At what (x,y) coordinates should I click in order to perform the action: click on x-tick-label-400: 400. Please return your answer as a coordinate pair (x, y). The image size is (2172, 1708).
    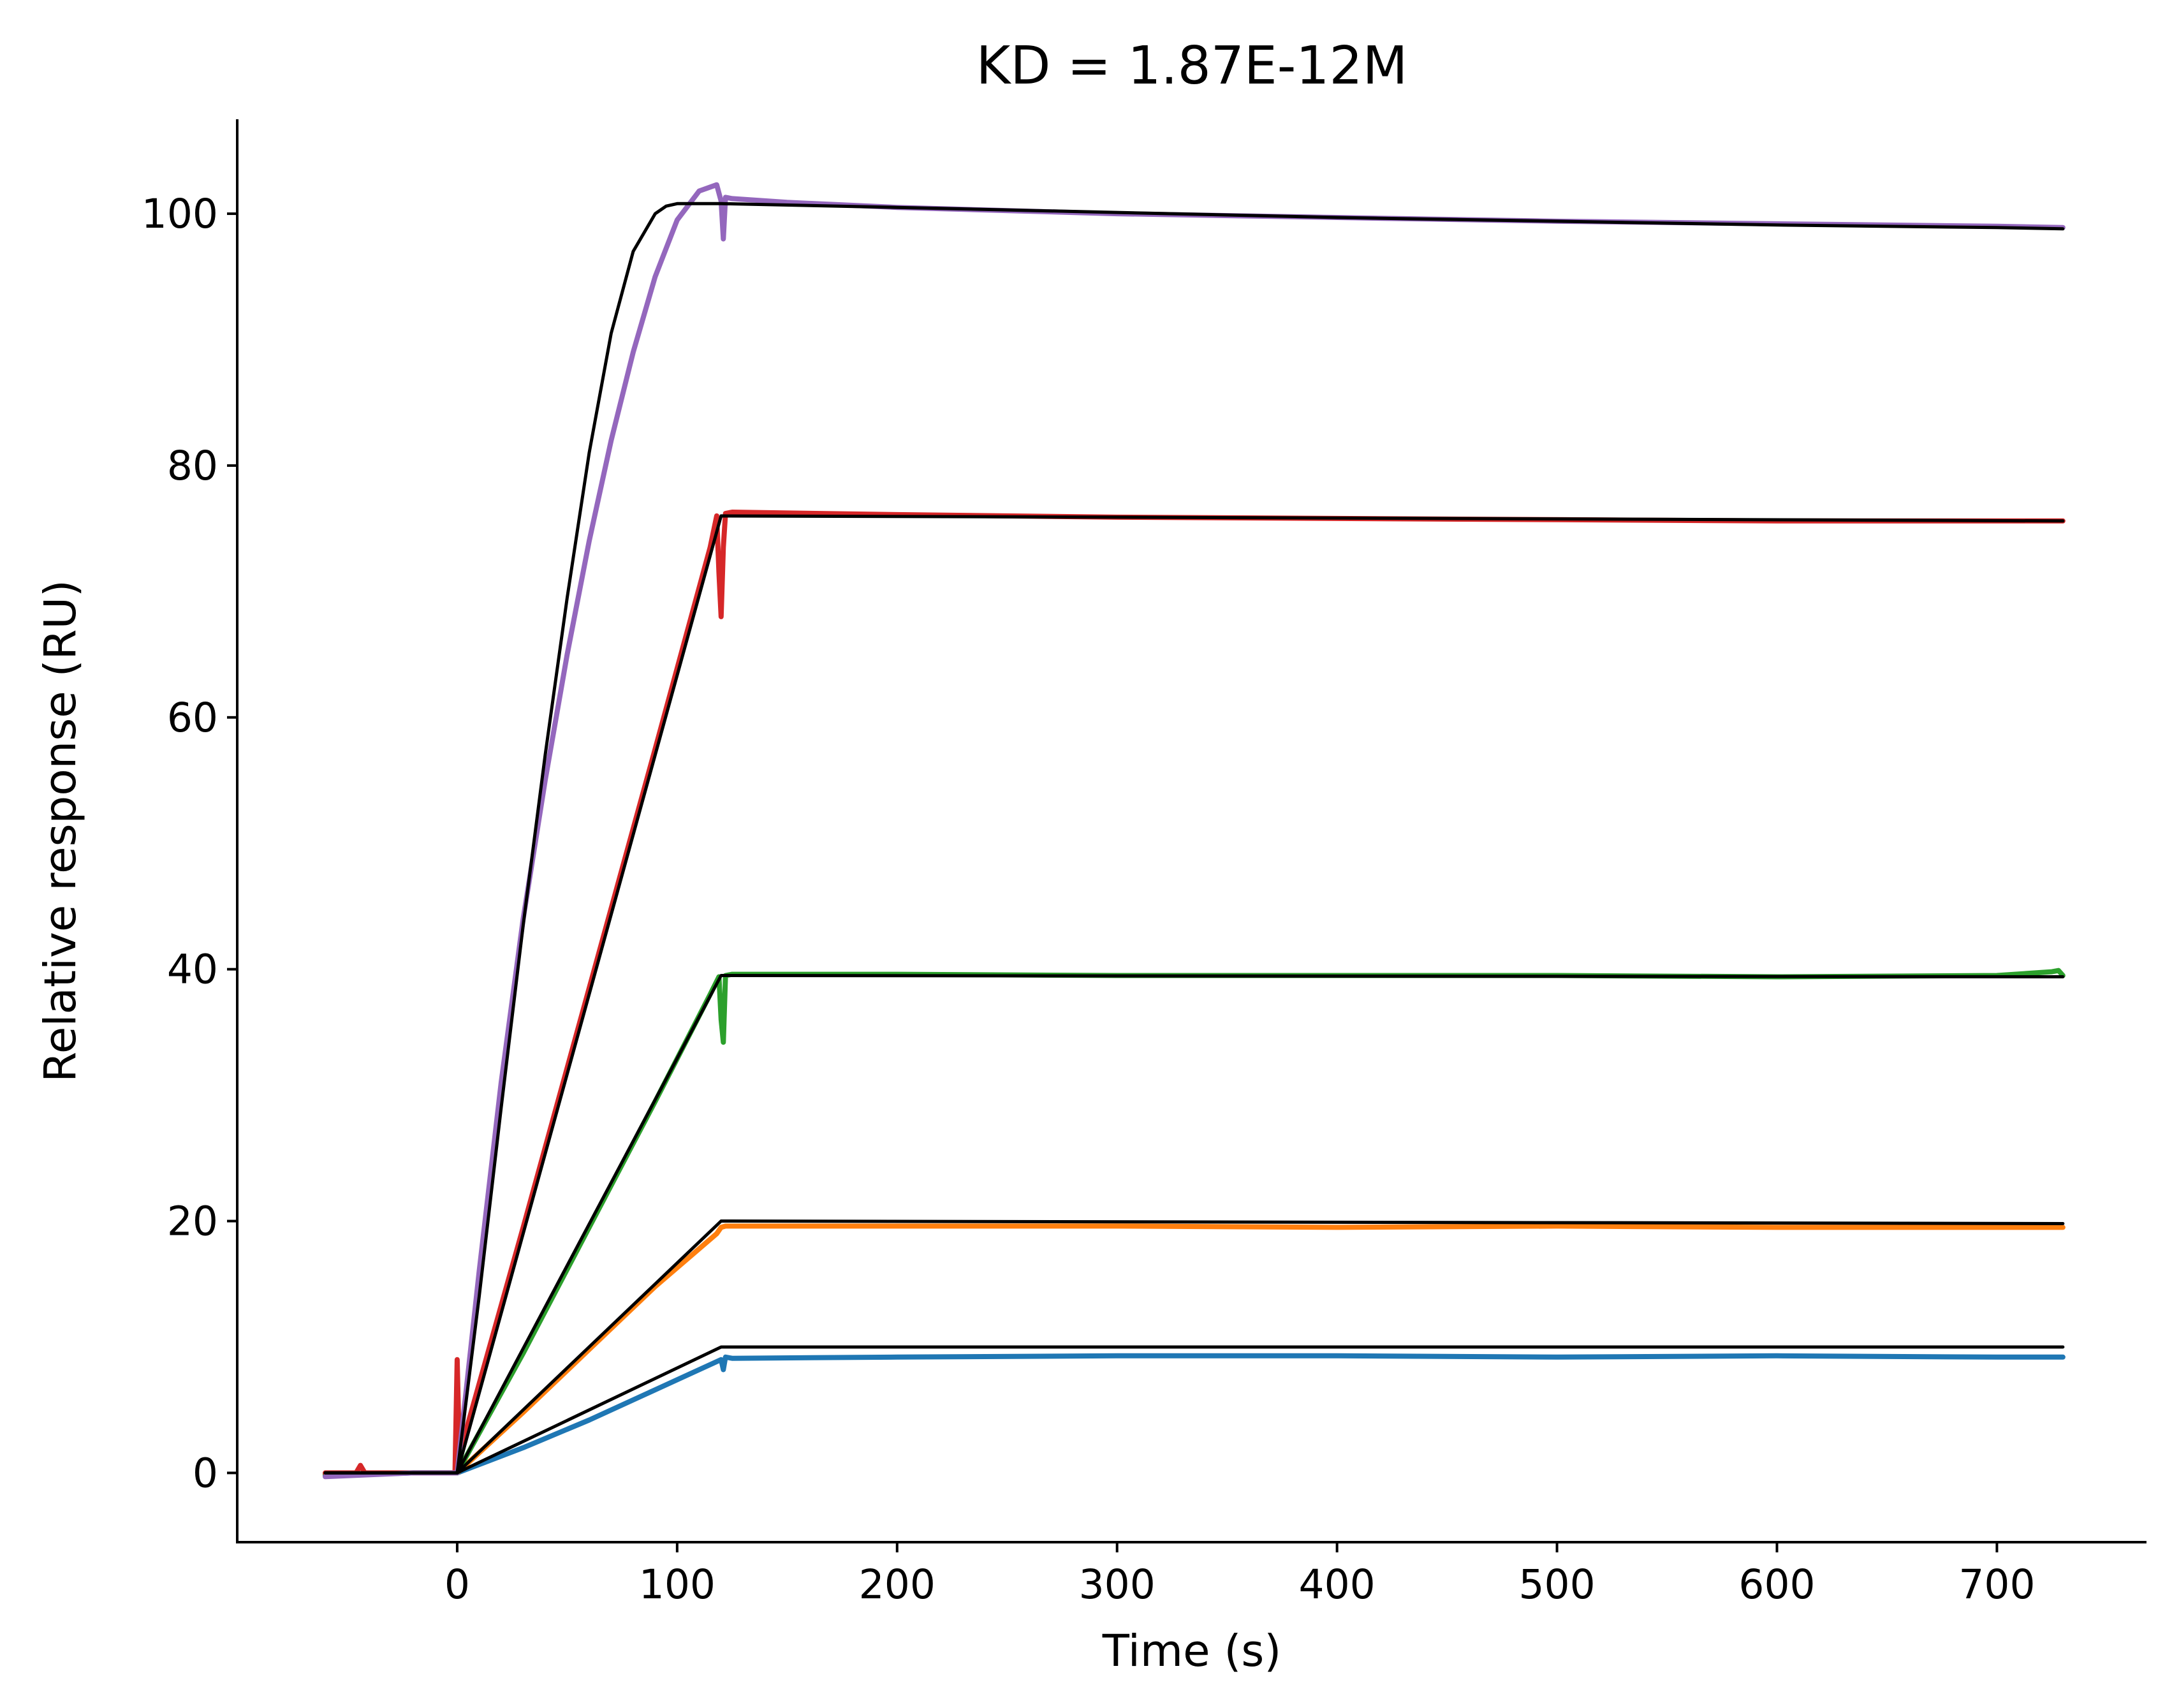
    Looking at the image, I should click on (1337, 1585).